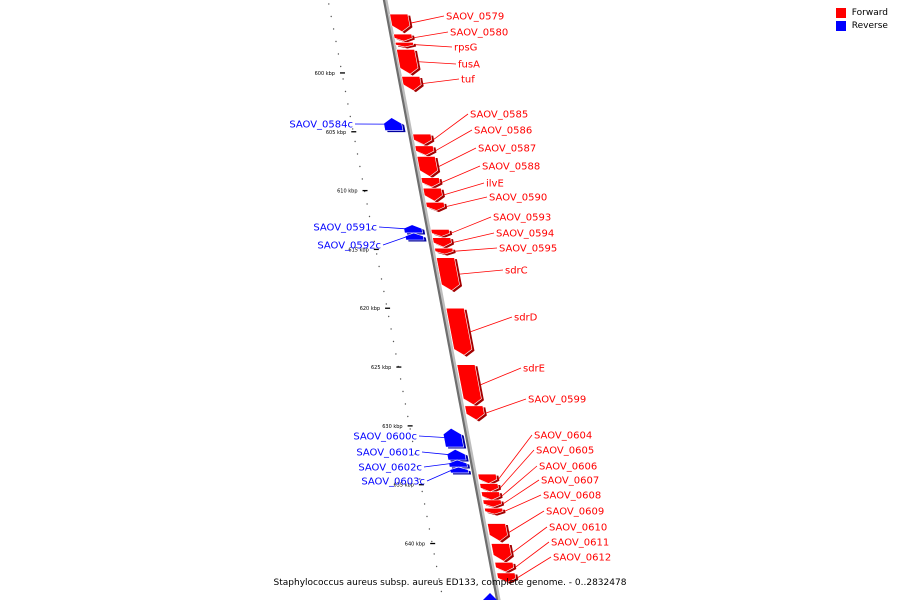 Image resolution: width=900 pixels, height=600 pixels. What do you see at coordinates (525, 234) in the screenshot?
I see `gene-label: SAOV_0594` at bounding box center [525, 234].